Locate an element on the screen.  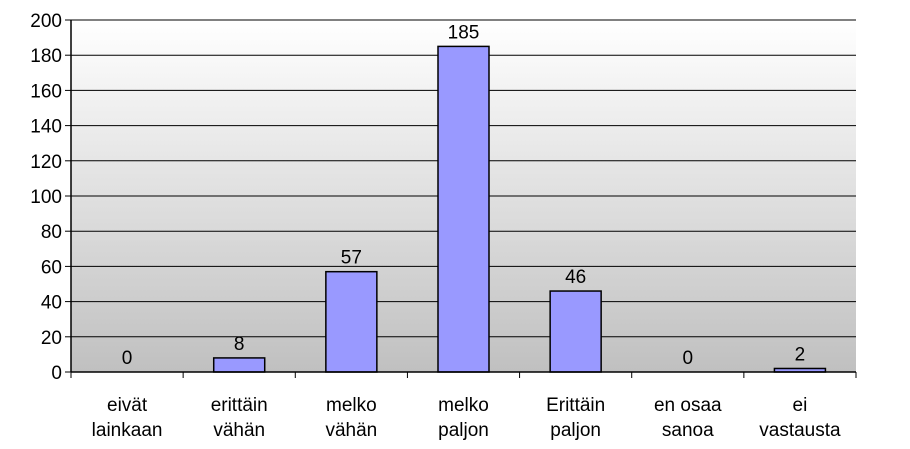
x-tick-label: melko paljon is located at coordinates (463, 418).